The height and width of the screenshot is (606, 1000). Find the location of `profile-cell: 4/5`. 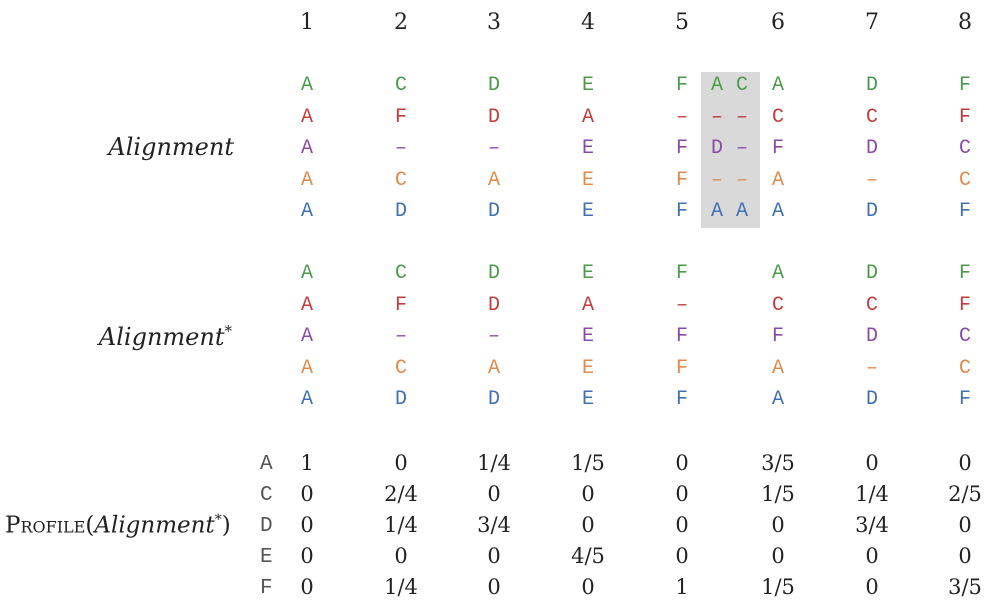

profile-cell: 4/5 is located at coordinates (588, 556).